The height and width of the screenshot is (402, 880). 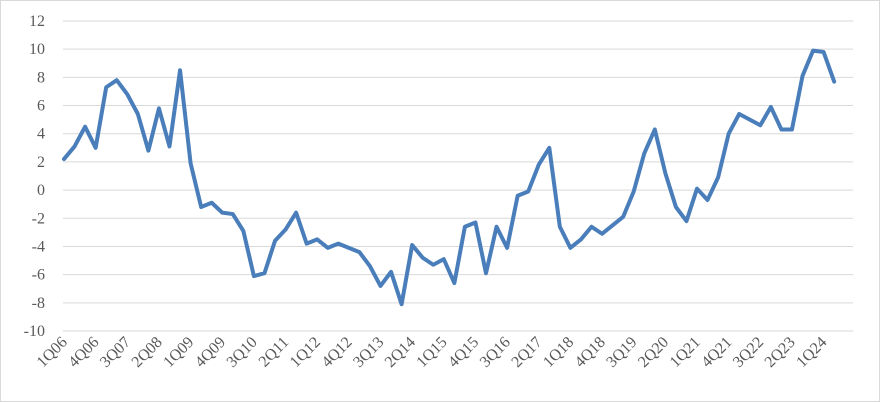 I want to click on y-tick-label: -8, so click(x=38, y=303).